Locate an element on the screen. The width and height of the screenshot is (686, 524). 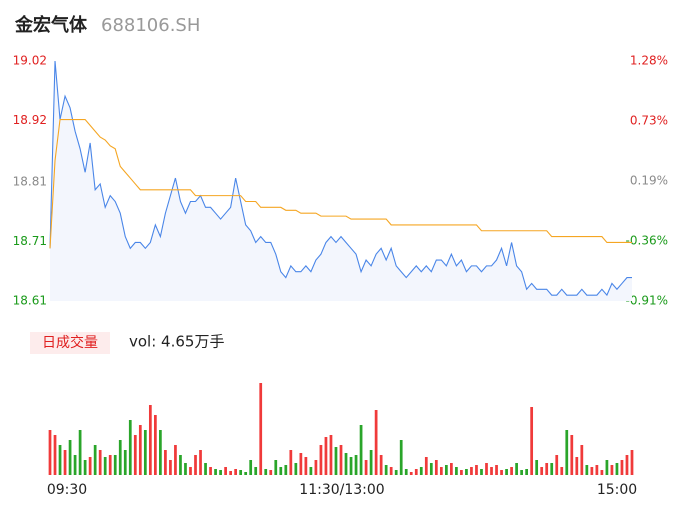
x-tick-label: 09:30 is located at coordinates (67, 490).